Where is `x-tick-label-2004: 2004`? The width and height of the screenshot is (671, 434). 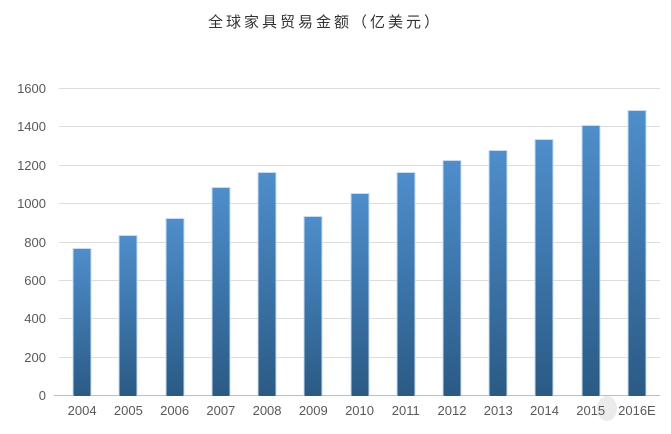
x-tick-label-2004: 2004 is located at coordinates (82, 410).